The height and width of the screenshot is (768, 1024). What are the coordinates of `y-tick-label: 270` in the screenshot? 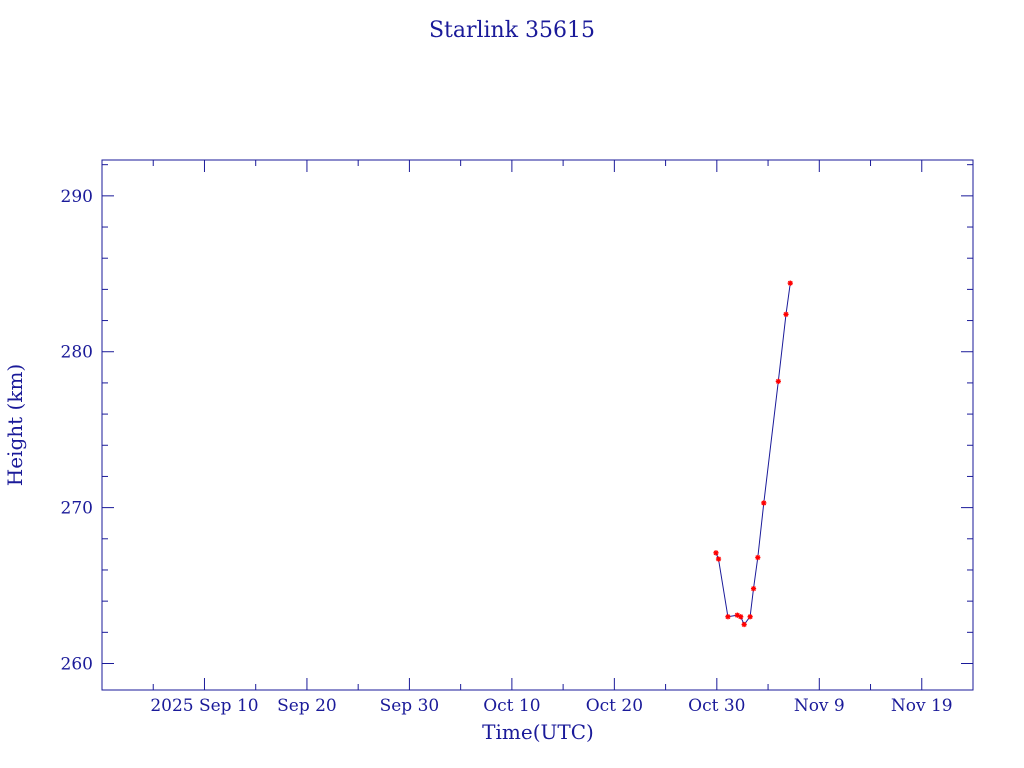 It's located at (77, 509).